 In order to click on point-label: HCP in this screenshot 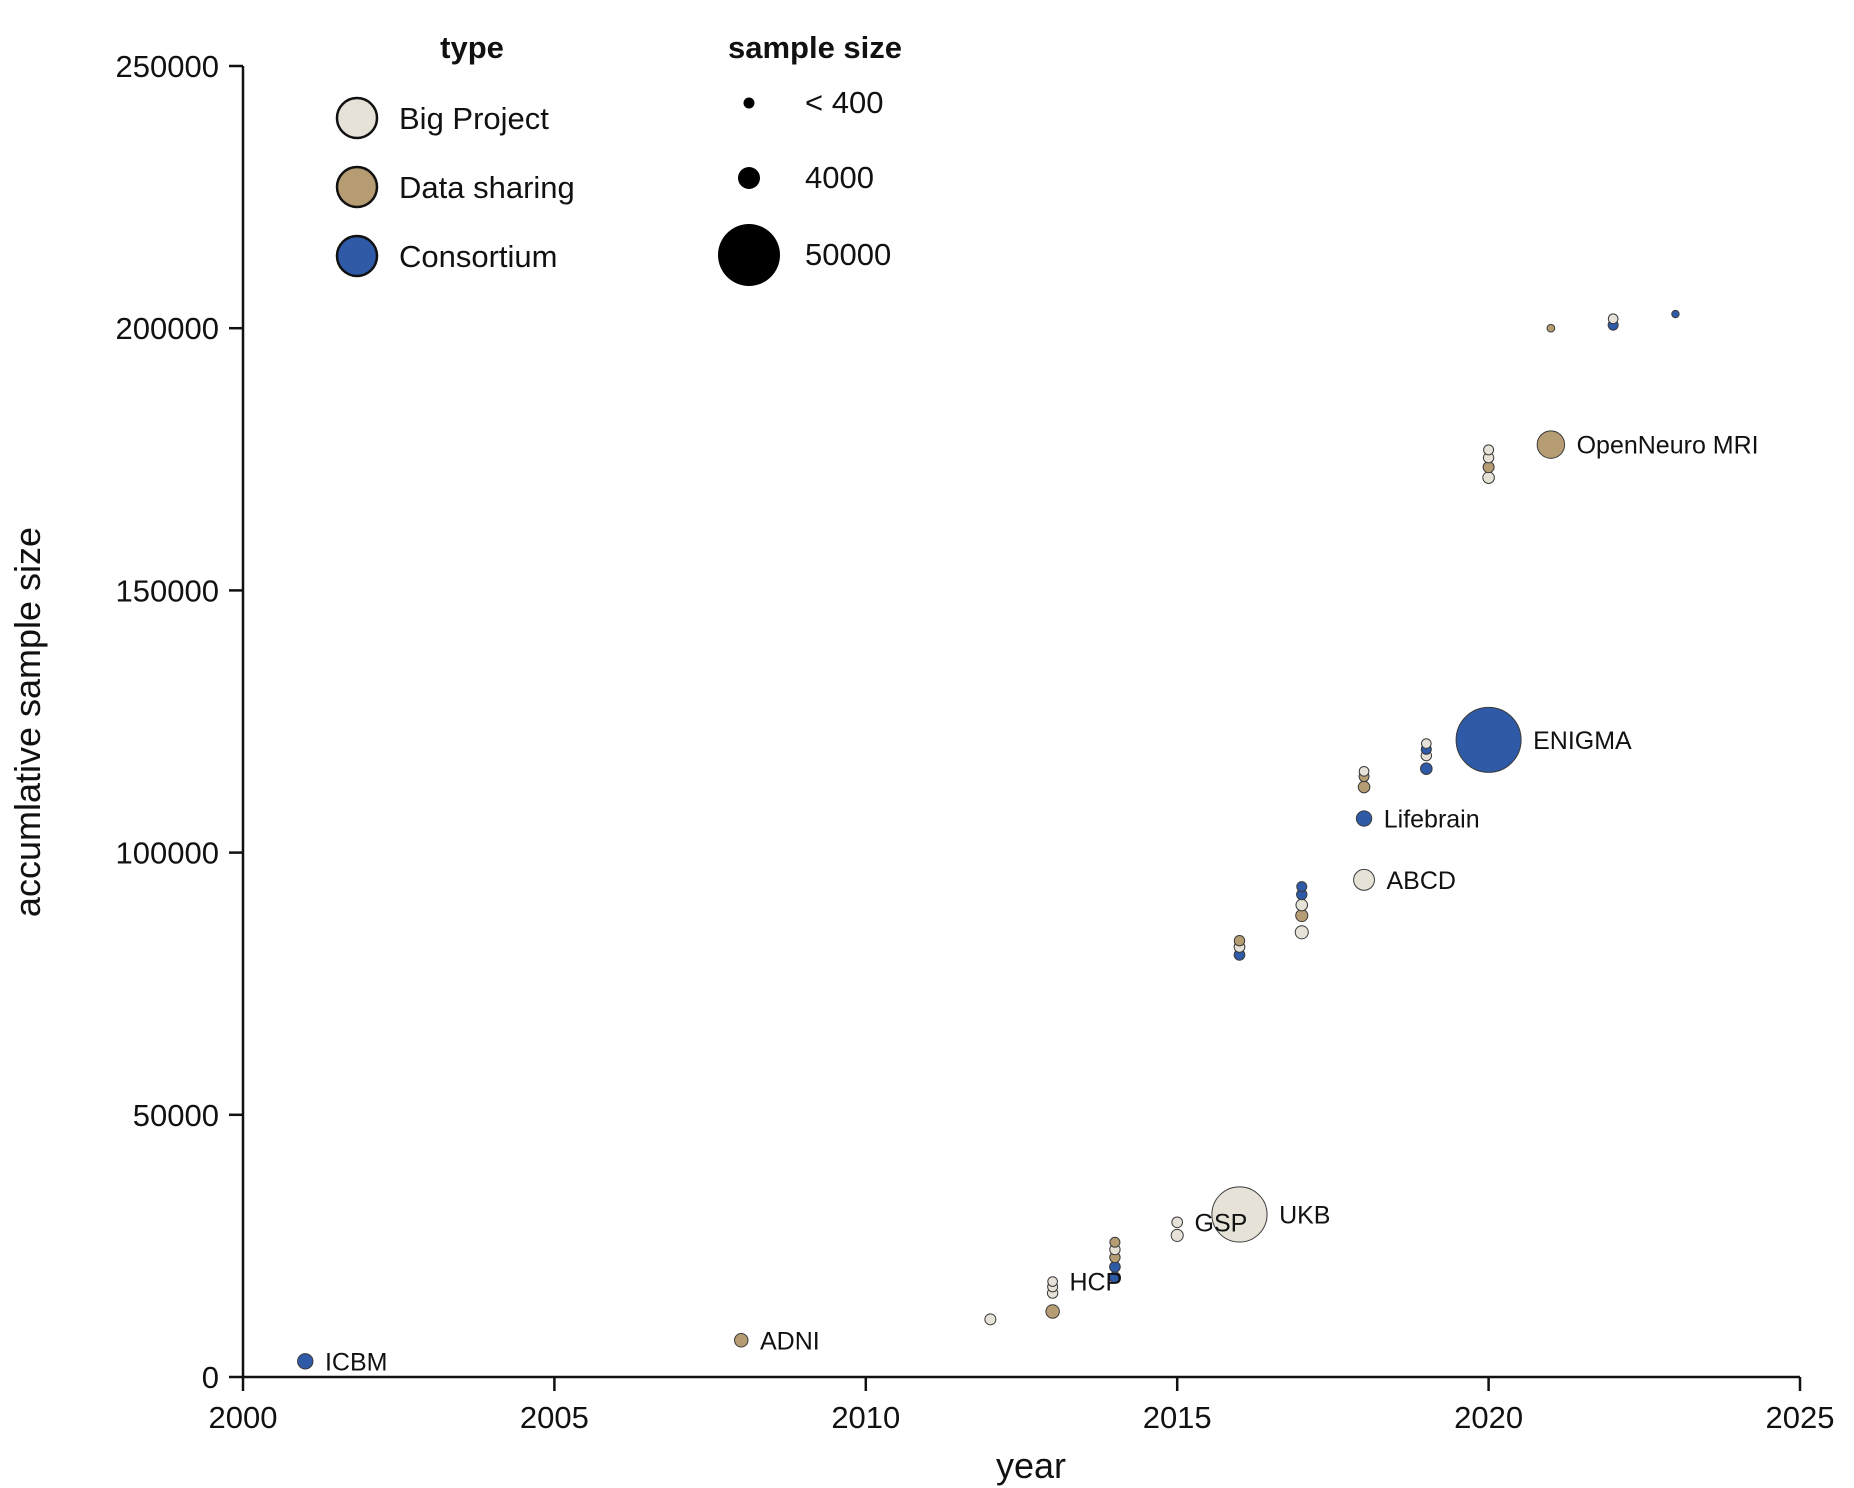, I will do `click(1095, 1283)`.